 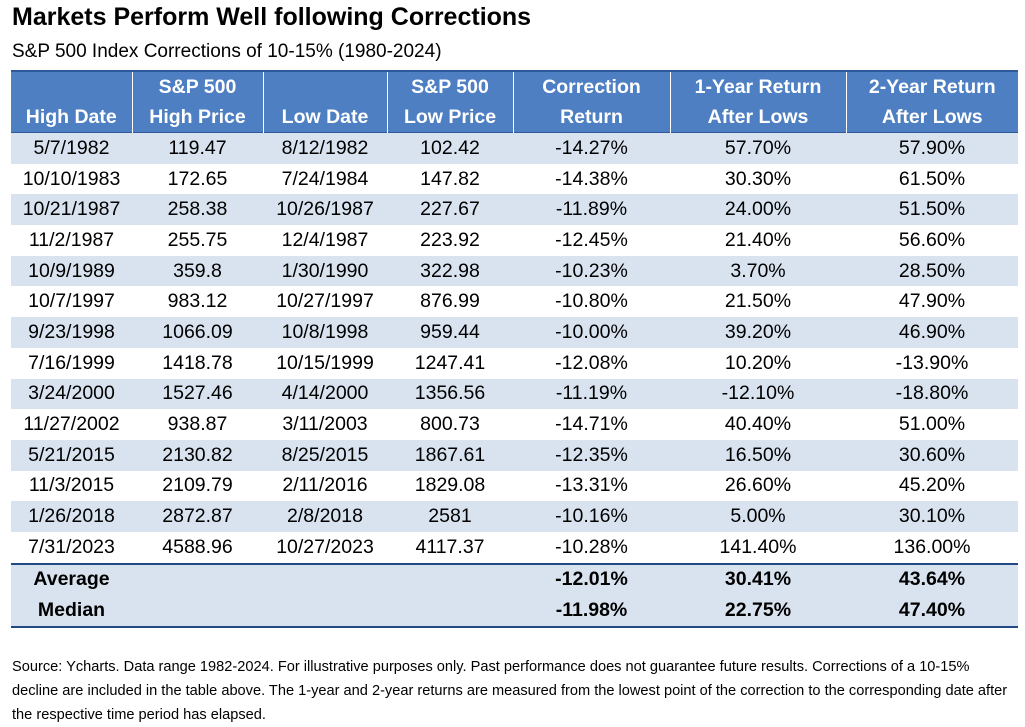 What do you see at coordinates (758, 301) in the screenshot?
I see `one-year-return-cell: 21.50%` at bounding box center [758, 301].